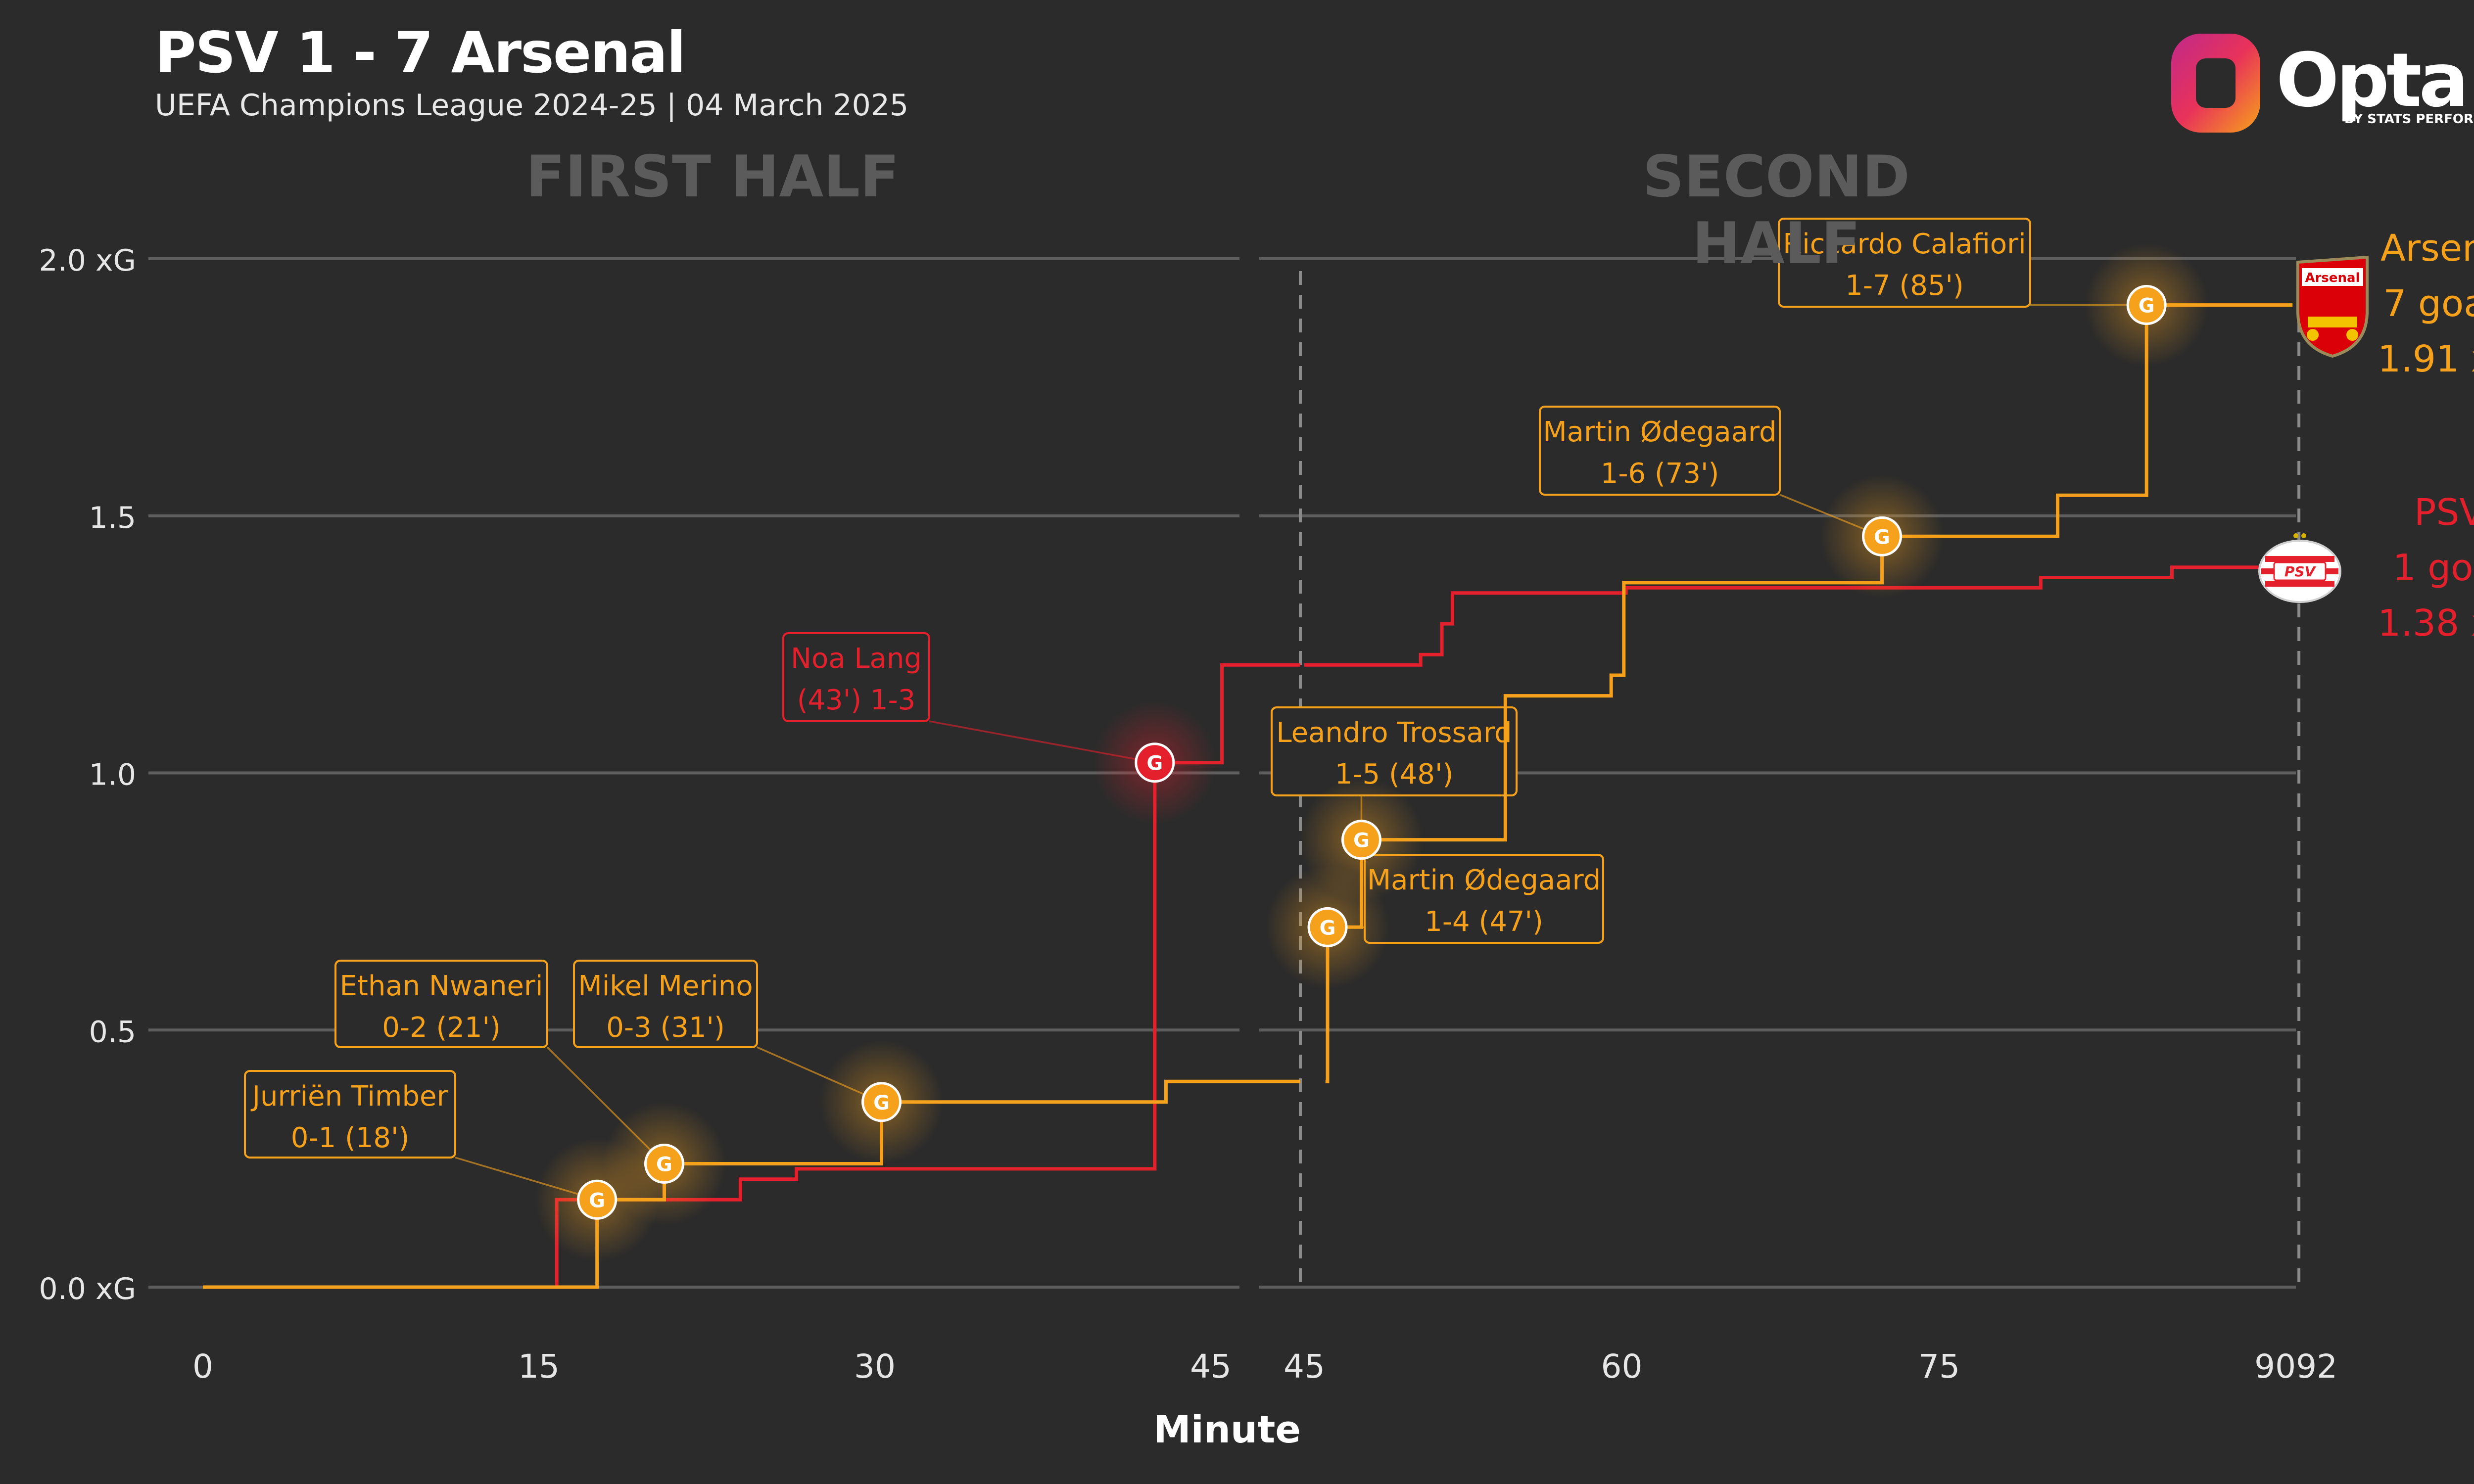 The image size is (2474, 1484). Describe the element at coordinates (2427, 248) in the screenshot. I see `arsenal-name: Arsenal` at that location.